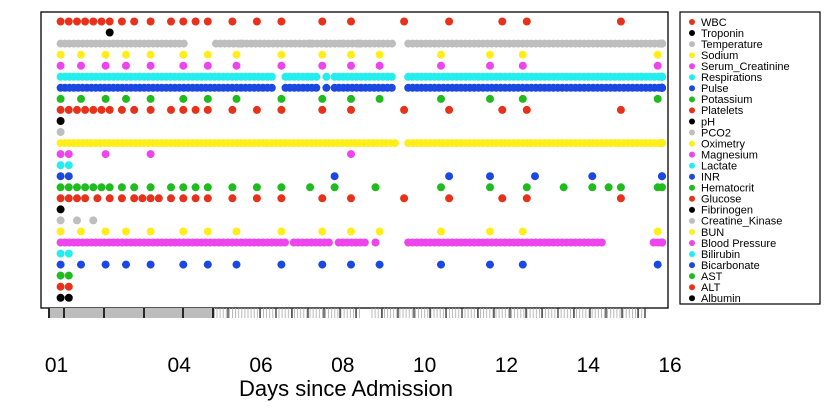 The width and height of the screenshot is (831, 409). I want to click on legend-marker-lactate, so click(692, 165).